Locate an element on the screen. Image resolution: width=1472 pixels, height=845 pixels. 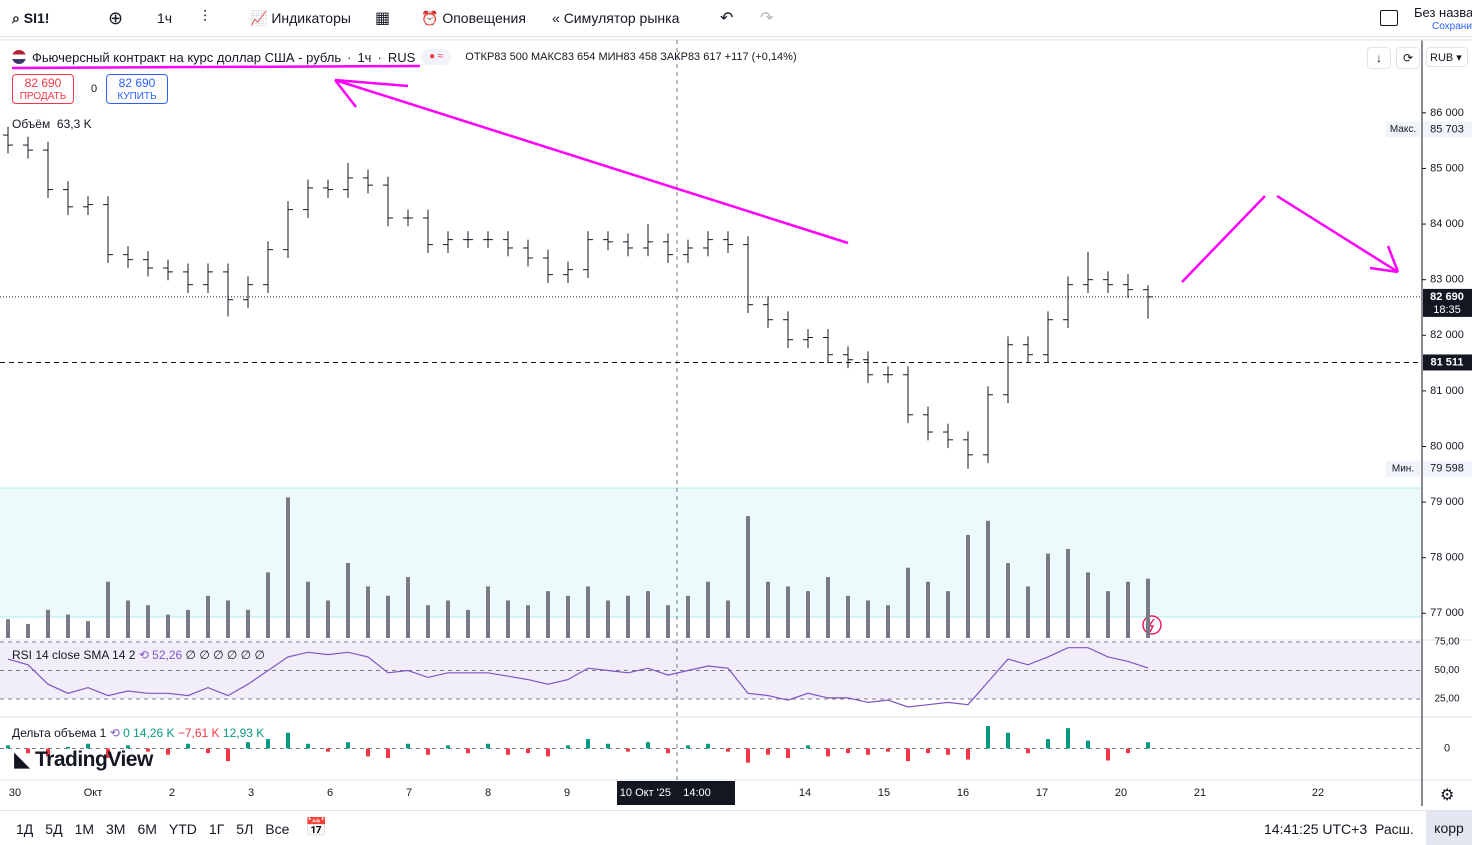
range-button: 1Д is located at coordinates (25, 829).